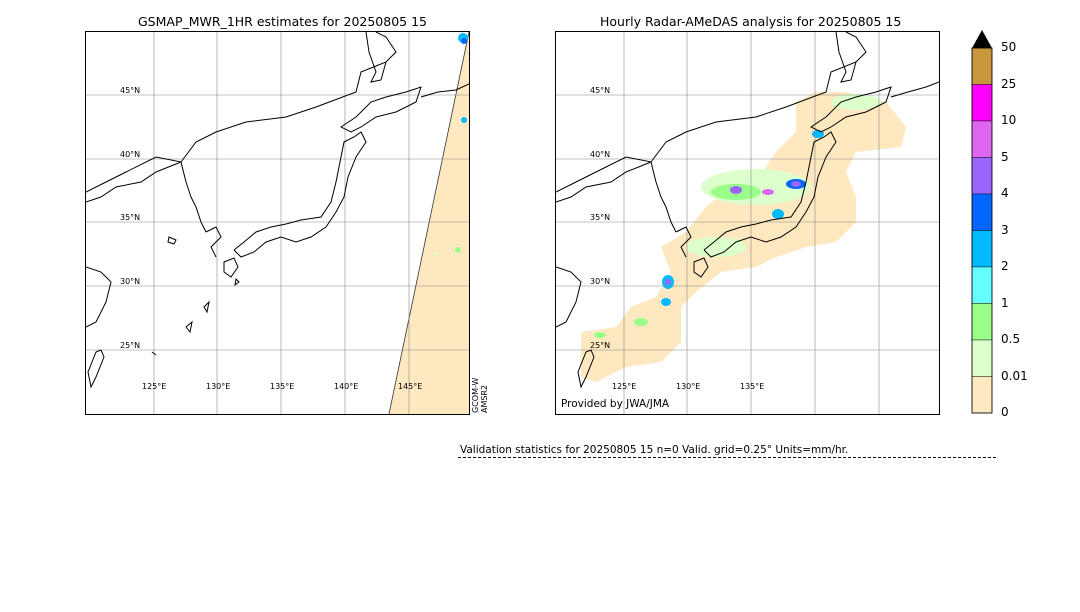 This screenshot has height=612, width=1080. I want to click on colorbar-tick-label: 0.5, so click(1011, 339).